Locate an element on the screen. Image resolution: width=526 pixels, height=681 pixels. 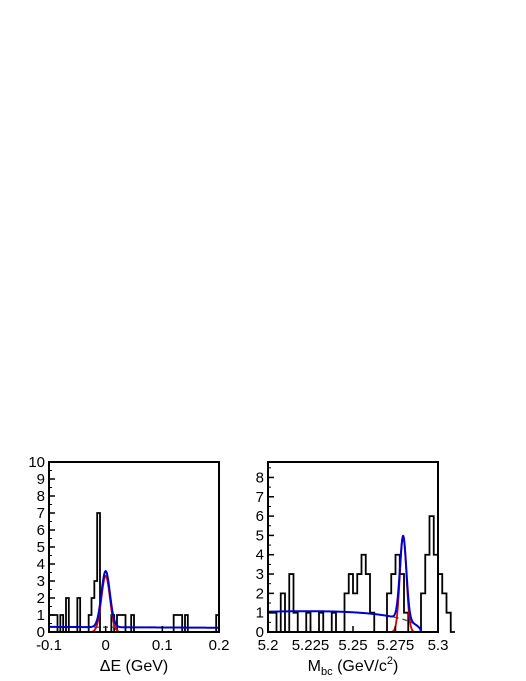
mbc-total-fit is located at coordinates (352, 584).